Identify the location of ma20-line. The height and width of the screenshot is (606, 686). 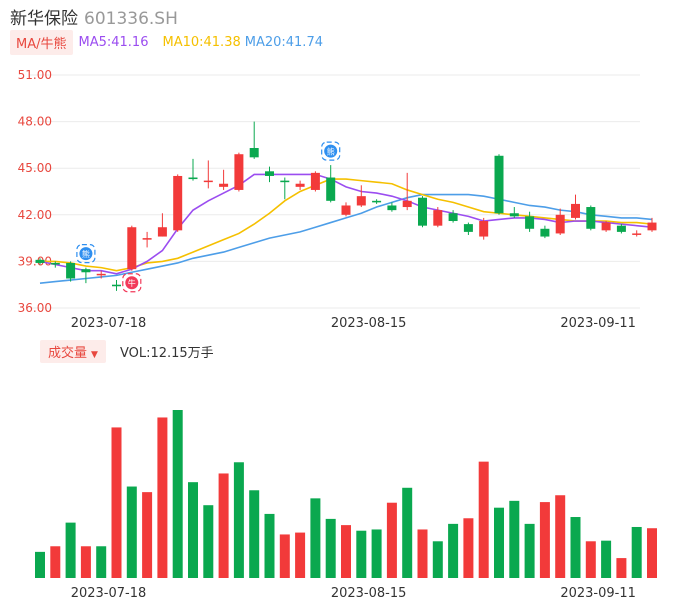
(346, 238).